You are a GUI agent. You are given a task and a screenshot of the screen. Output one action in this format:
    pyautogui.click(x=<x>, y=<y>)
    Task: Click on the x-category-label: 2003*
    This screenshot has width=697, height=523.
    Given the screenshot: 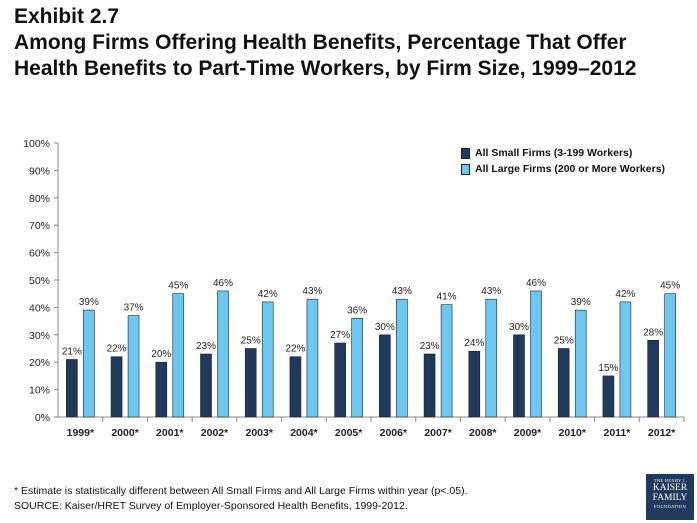 What is the action you would take?
    pyautogui.click(x=259, y=433)
    